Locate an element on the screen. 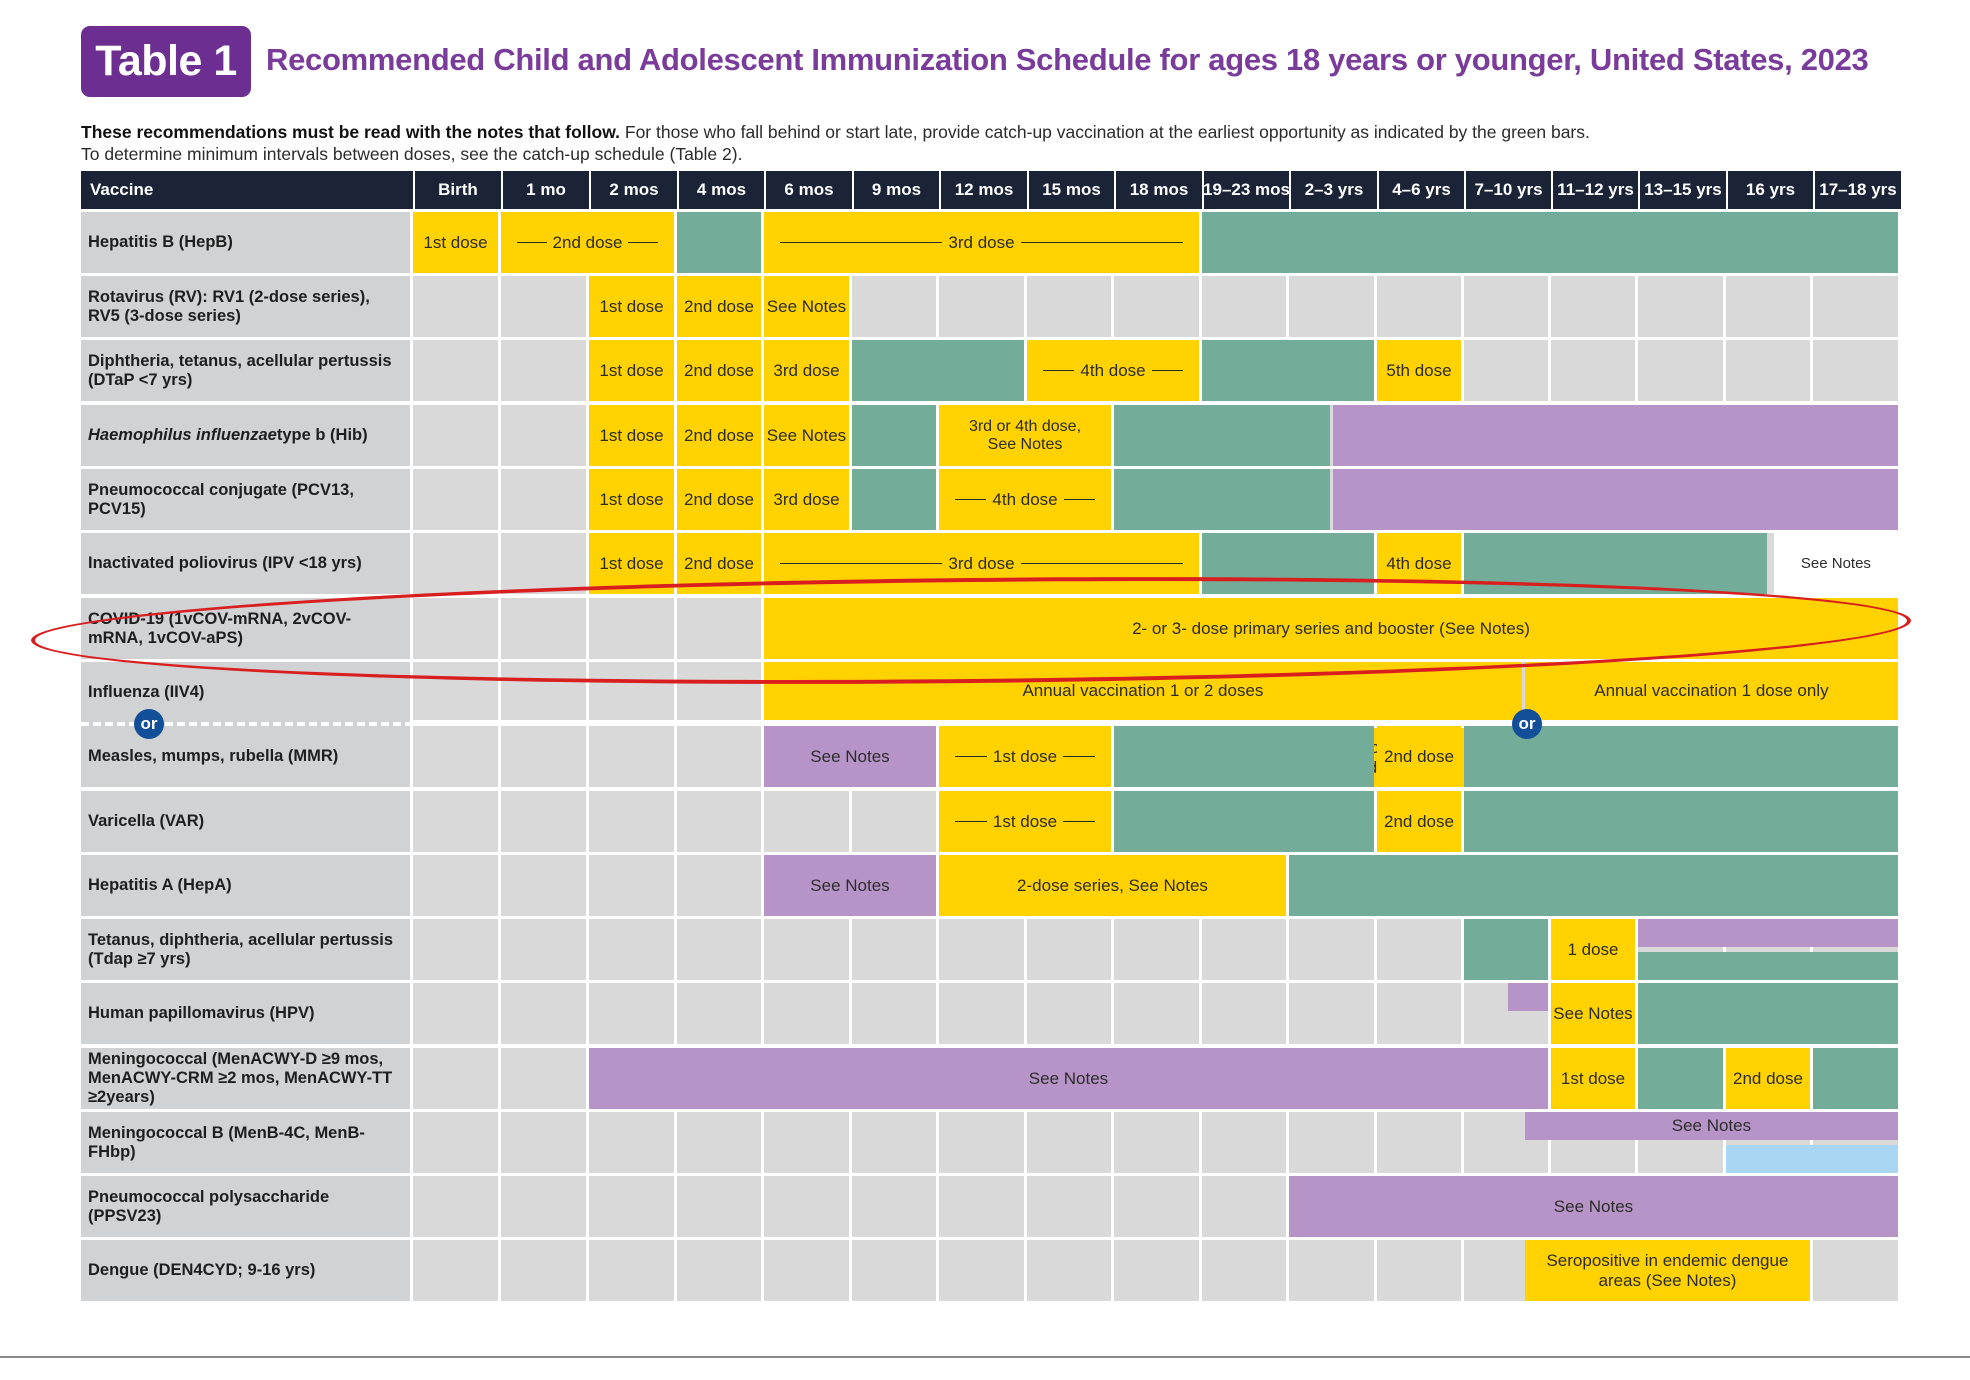 The width and height of the screenshot is (1970, 1380). column-header: 4 mos is located at coordinates (720, 190).